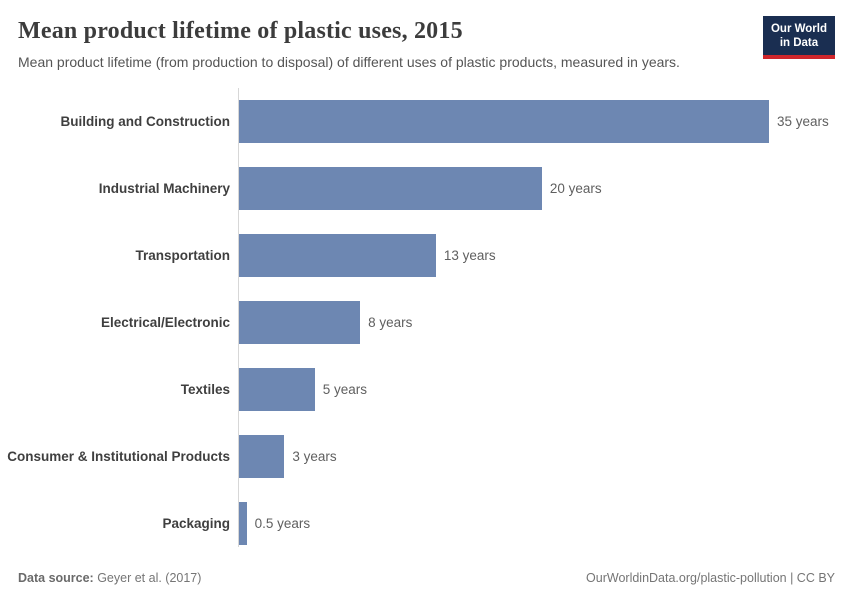  I want to click on bar-row: Electrical/Electronic 8 years, so click(425, 322).